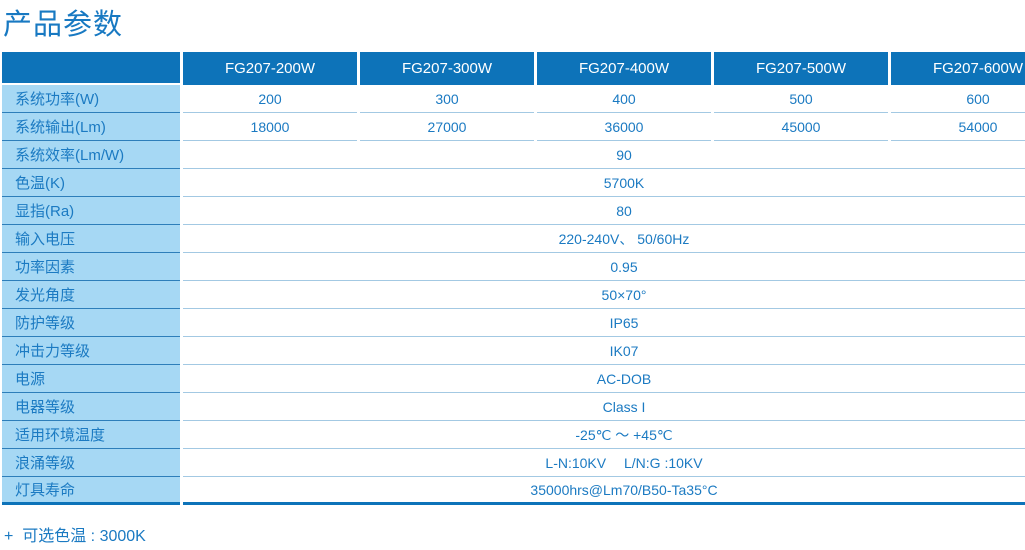 This screenshot has width=1025, height=550. I want to click on column-header-fg207-500w: FG207-500W, so click(801, 68).